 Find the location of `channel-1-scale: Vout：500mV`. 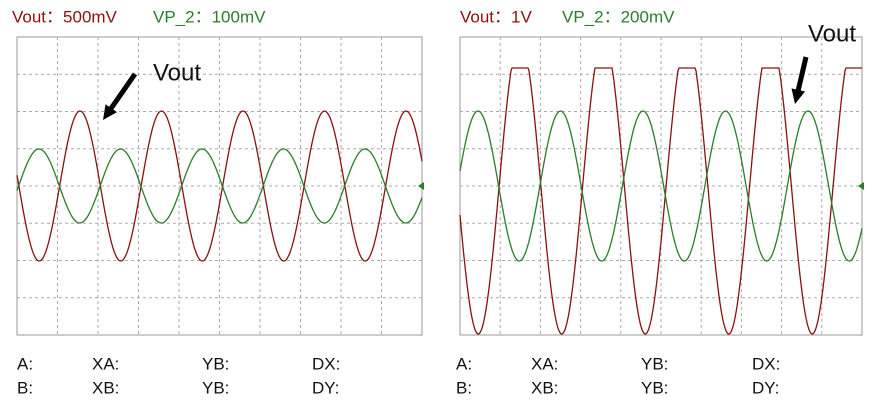

channel-1-scale: Vout：500mV is located at coordinates (65, 16).